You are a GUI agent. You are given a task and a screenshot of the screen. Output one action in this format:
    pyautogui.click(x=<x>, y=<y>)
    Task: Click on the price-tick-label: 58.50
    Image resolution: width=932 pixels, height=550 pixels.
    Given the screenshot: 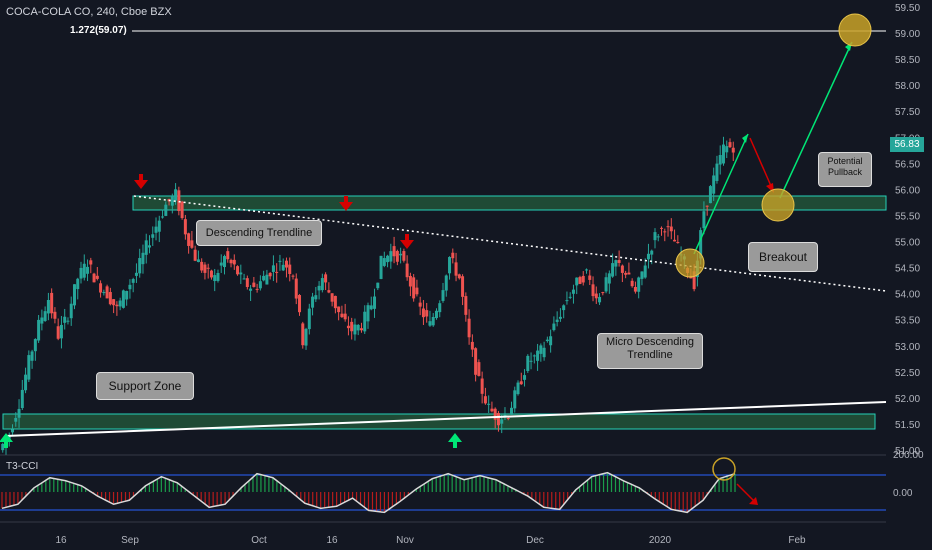 What is the action you would take?
    pyautogui.click(x=907, y=60)
    